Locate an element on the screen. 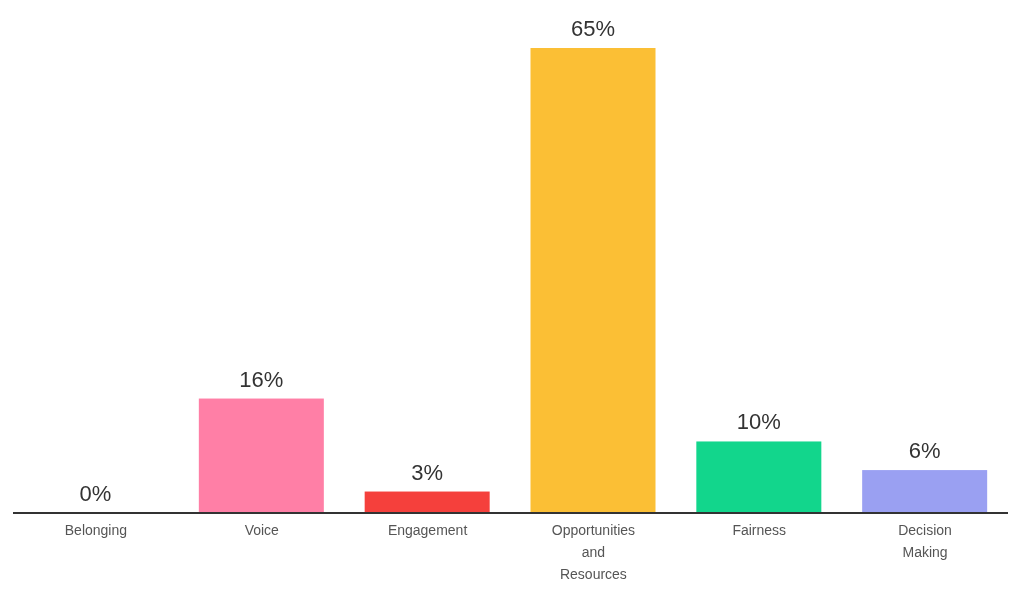 Image resolution: width=1015 pixels, height=593 pixels. data-label: 16% is located at coordinates (261, 379).